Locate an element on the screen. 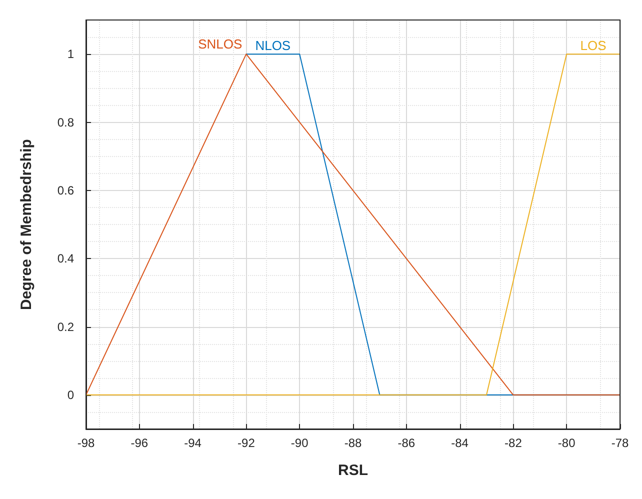  x-tick-label: -96 is located at coordinates (139, 443).